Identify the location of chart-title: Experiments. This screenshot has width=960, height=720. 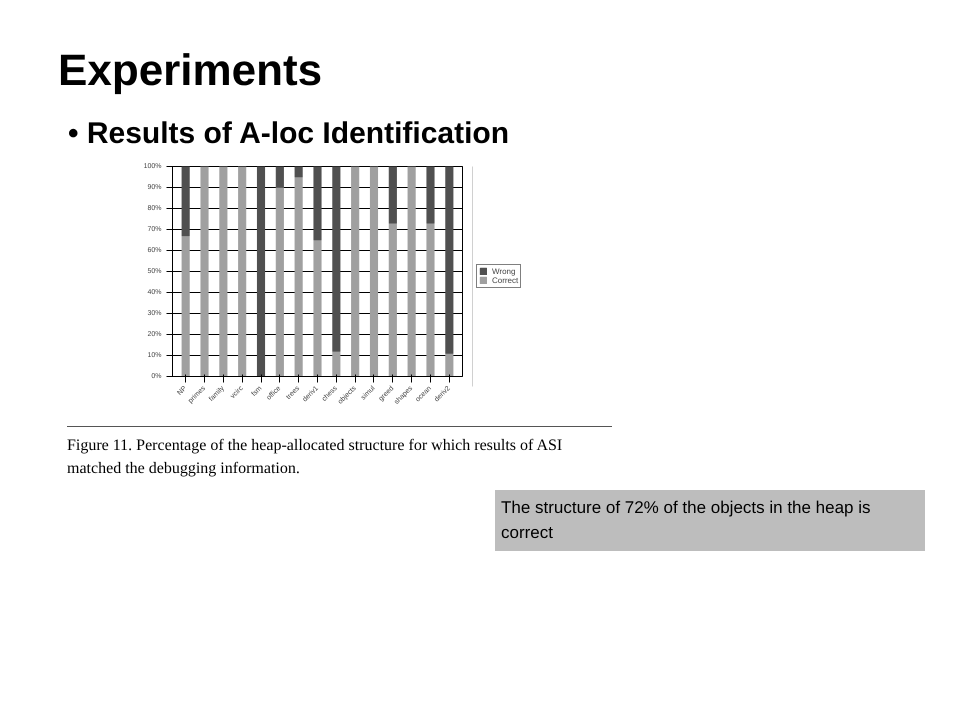
(190, 71).